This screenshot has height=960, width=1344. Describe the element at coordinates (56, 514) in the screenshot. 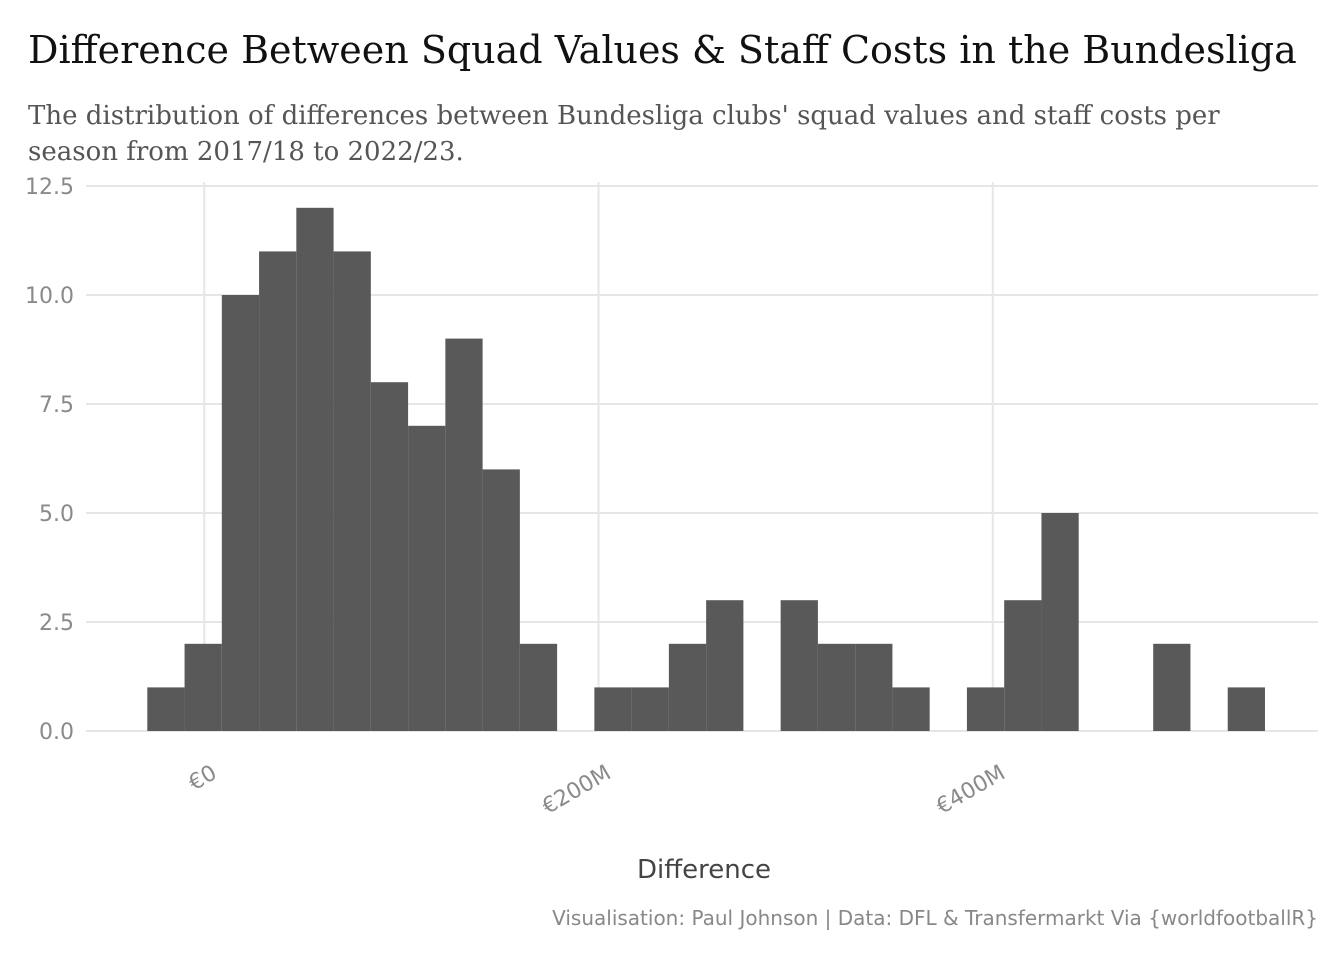

I see `y-tick-label: 5.0` at that location.